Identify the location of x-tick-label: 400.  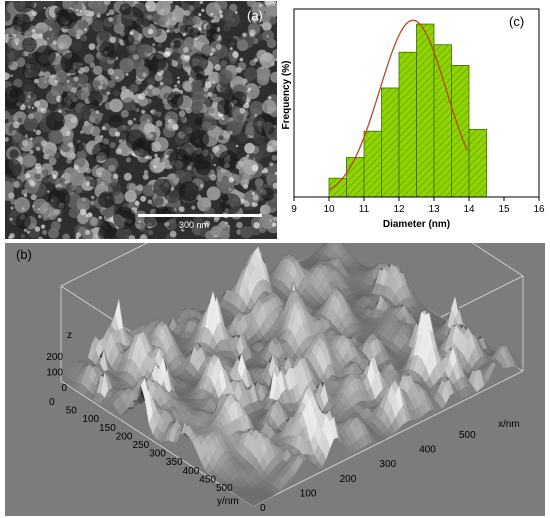
(427, 450).